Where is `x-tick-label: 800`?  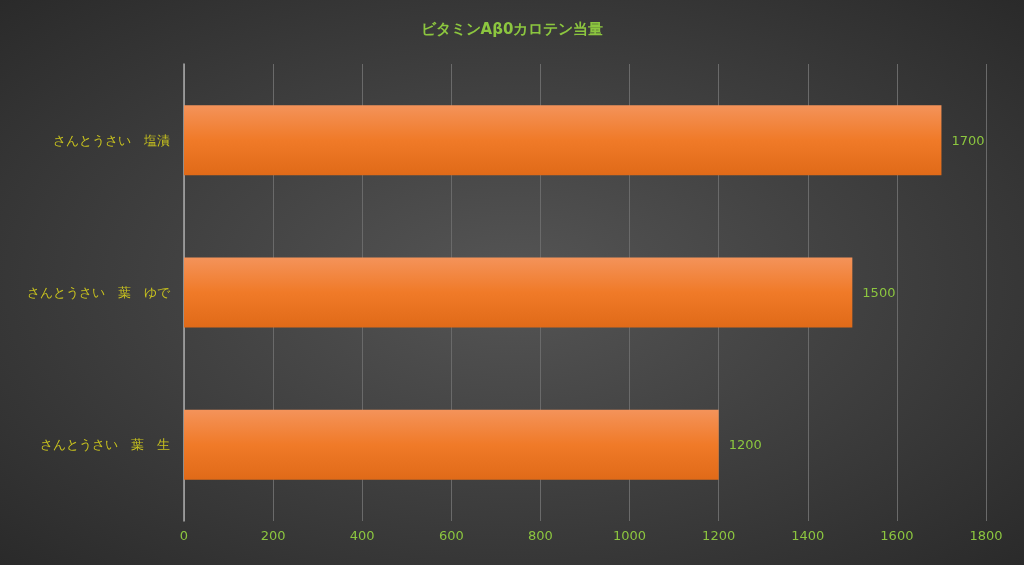 x-tick-label: 800 is located at coordinates (540, 535).